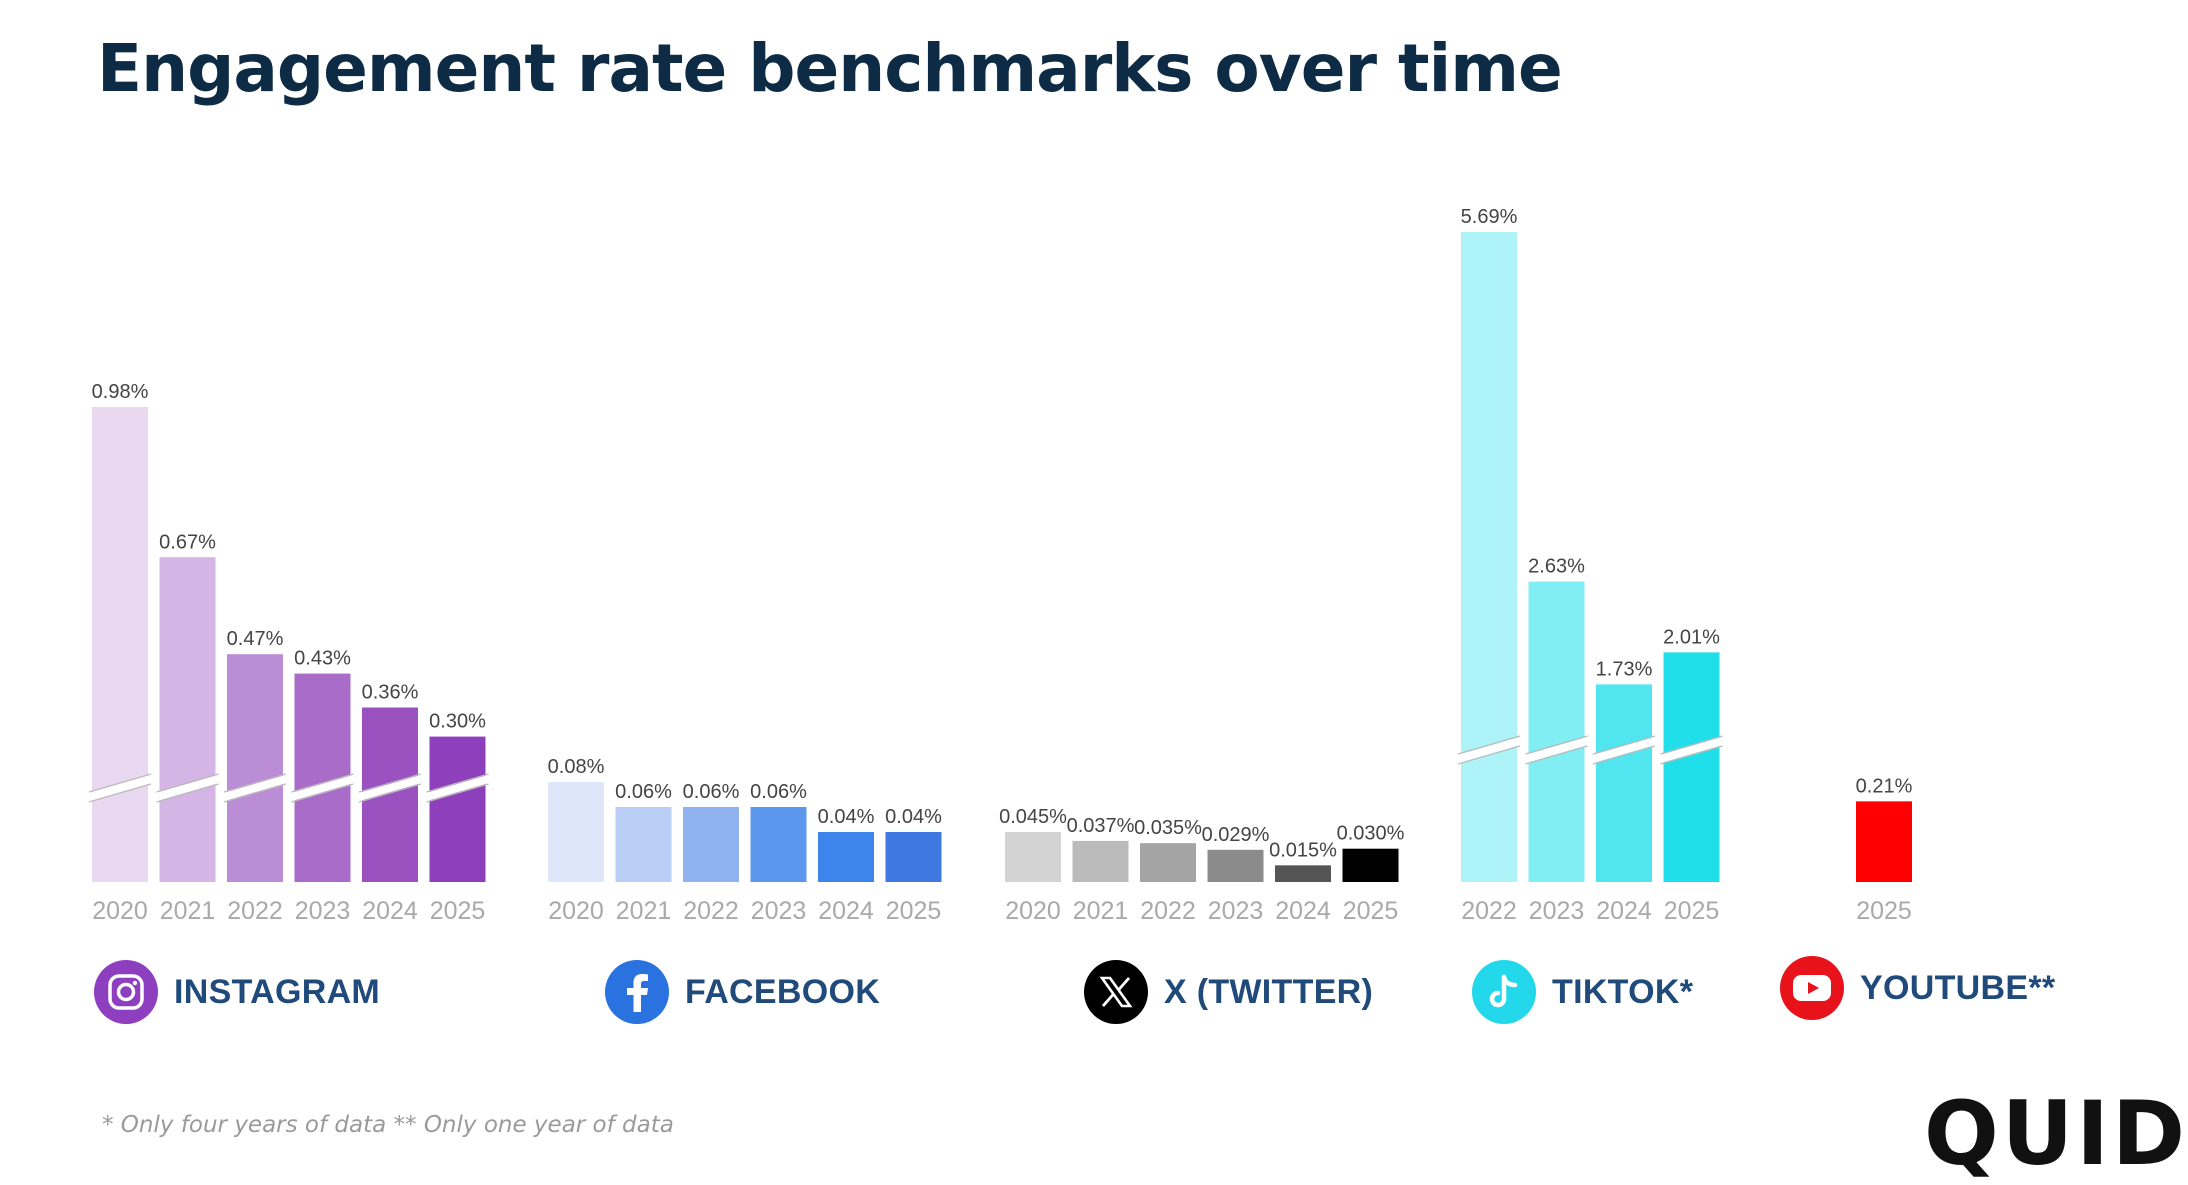  What do you see at coordinates (1489, 557) in the screenshot?
I see `bar-tiktok-2022` at bounding box center [1489, 557].